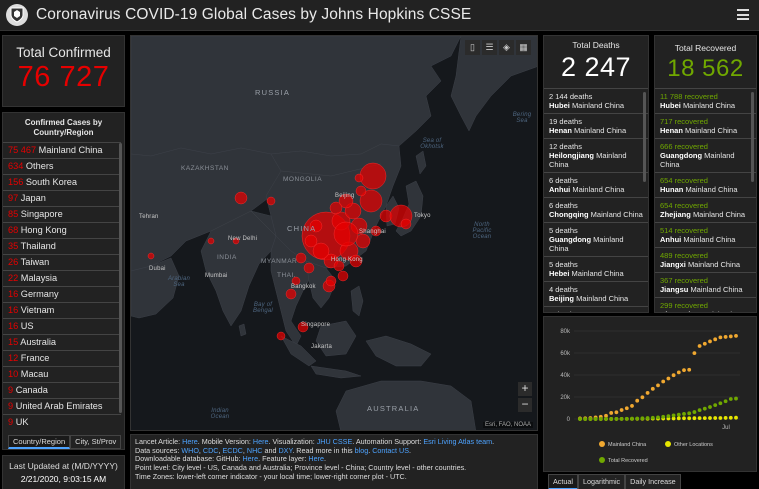  Describe the element at coordinates (472, 47) in the screenshot. I see `bookmark-icon: ▯` at that location.